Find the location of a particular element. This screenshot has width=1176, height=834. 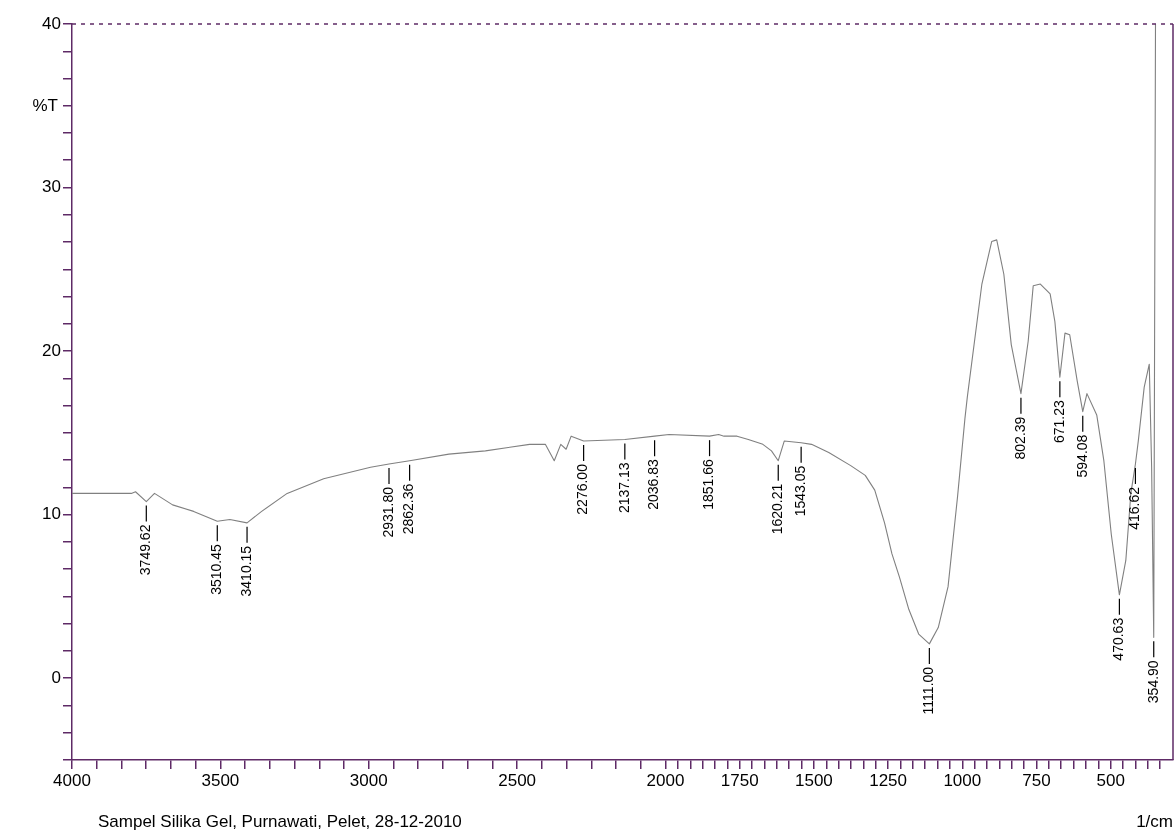

x-tick-label: 750 is located at coordinates (1036, 780).